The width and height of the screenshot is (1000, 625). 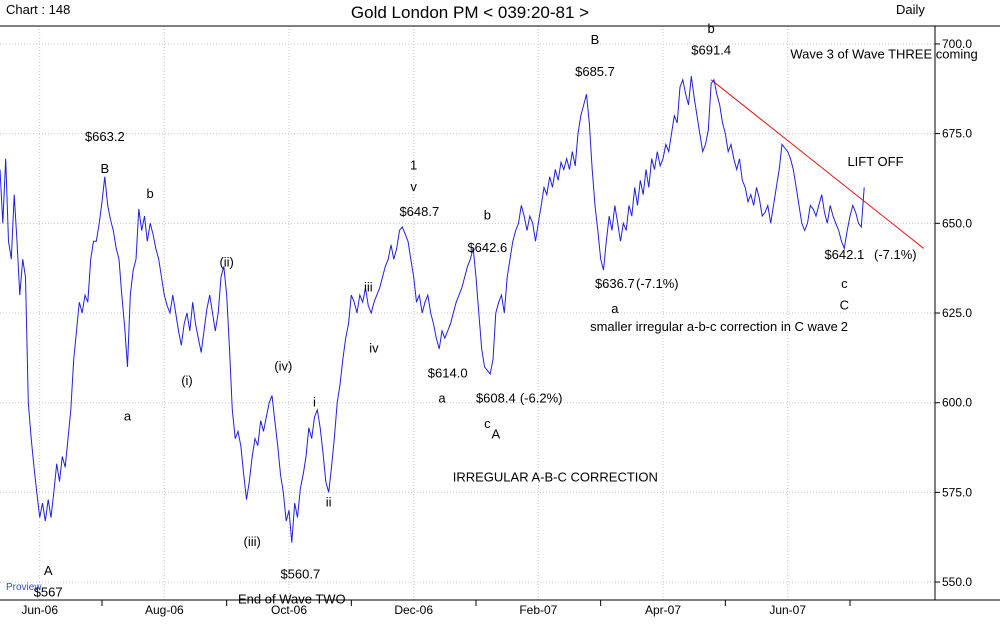 What do you see at coordinates (300, 573) in the screenshot?
I see `wave-annotation: $560.7` at bounding box center [300, 573].